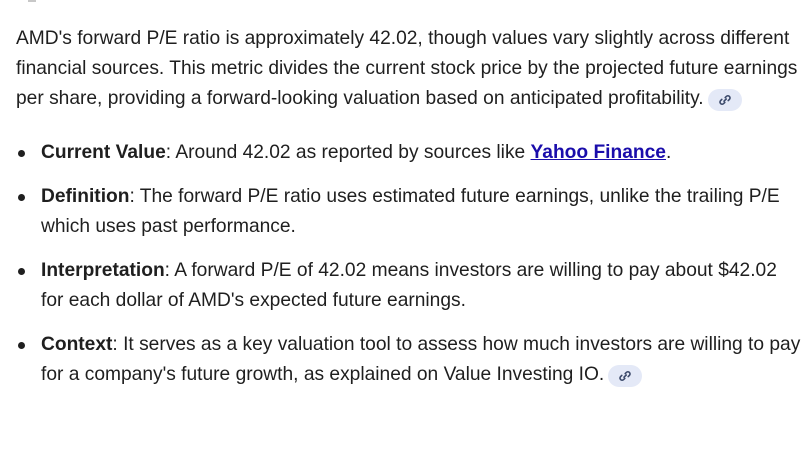 Image resolution: width=806 pixels, height=454 pixels. Describe the element at coordinates (103, 152) in the screenshot. I see `term-current-value: Current Value` at that location.